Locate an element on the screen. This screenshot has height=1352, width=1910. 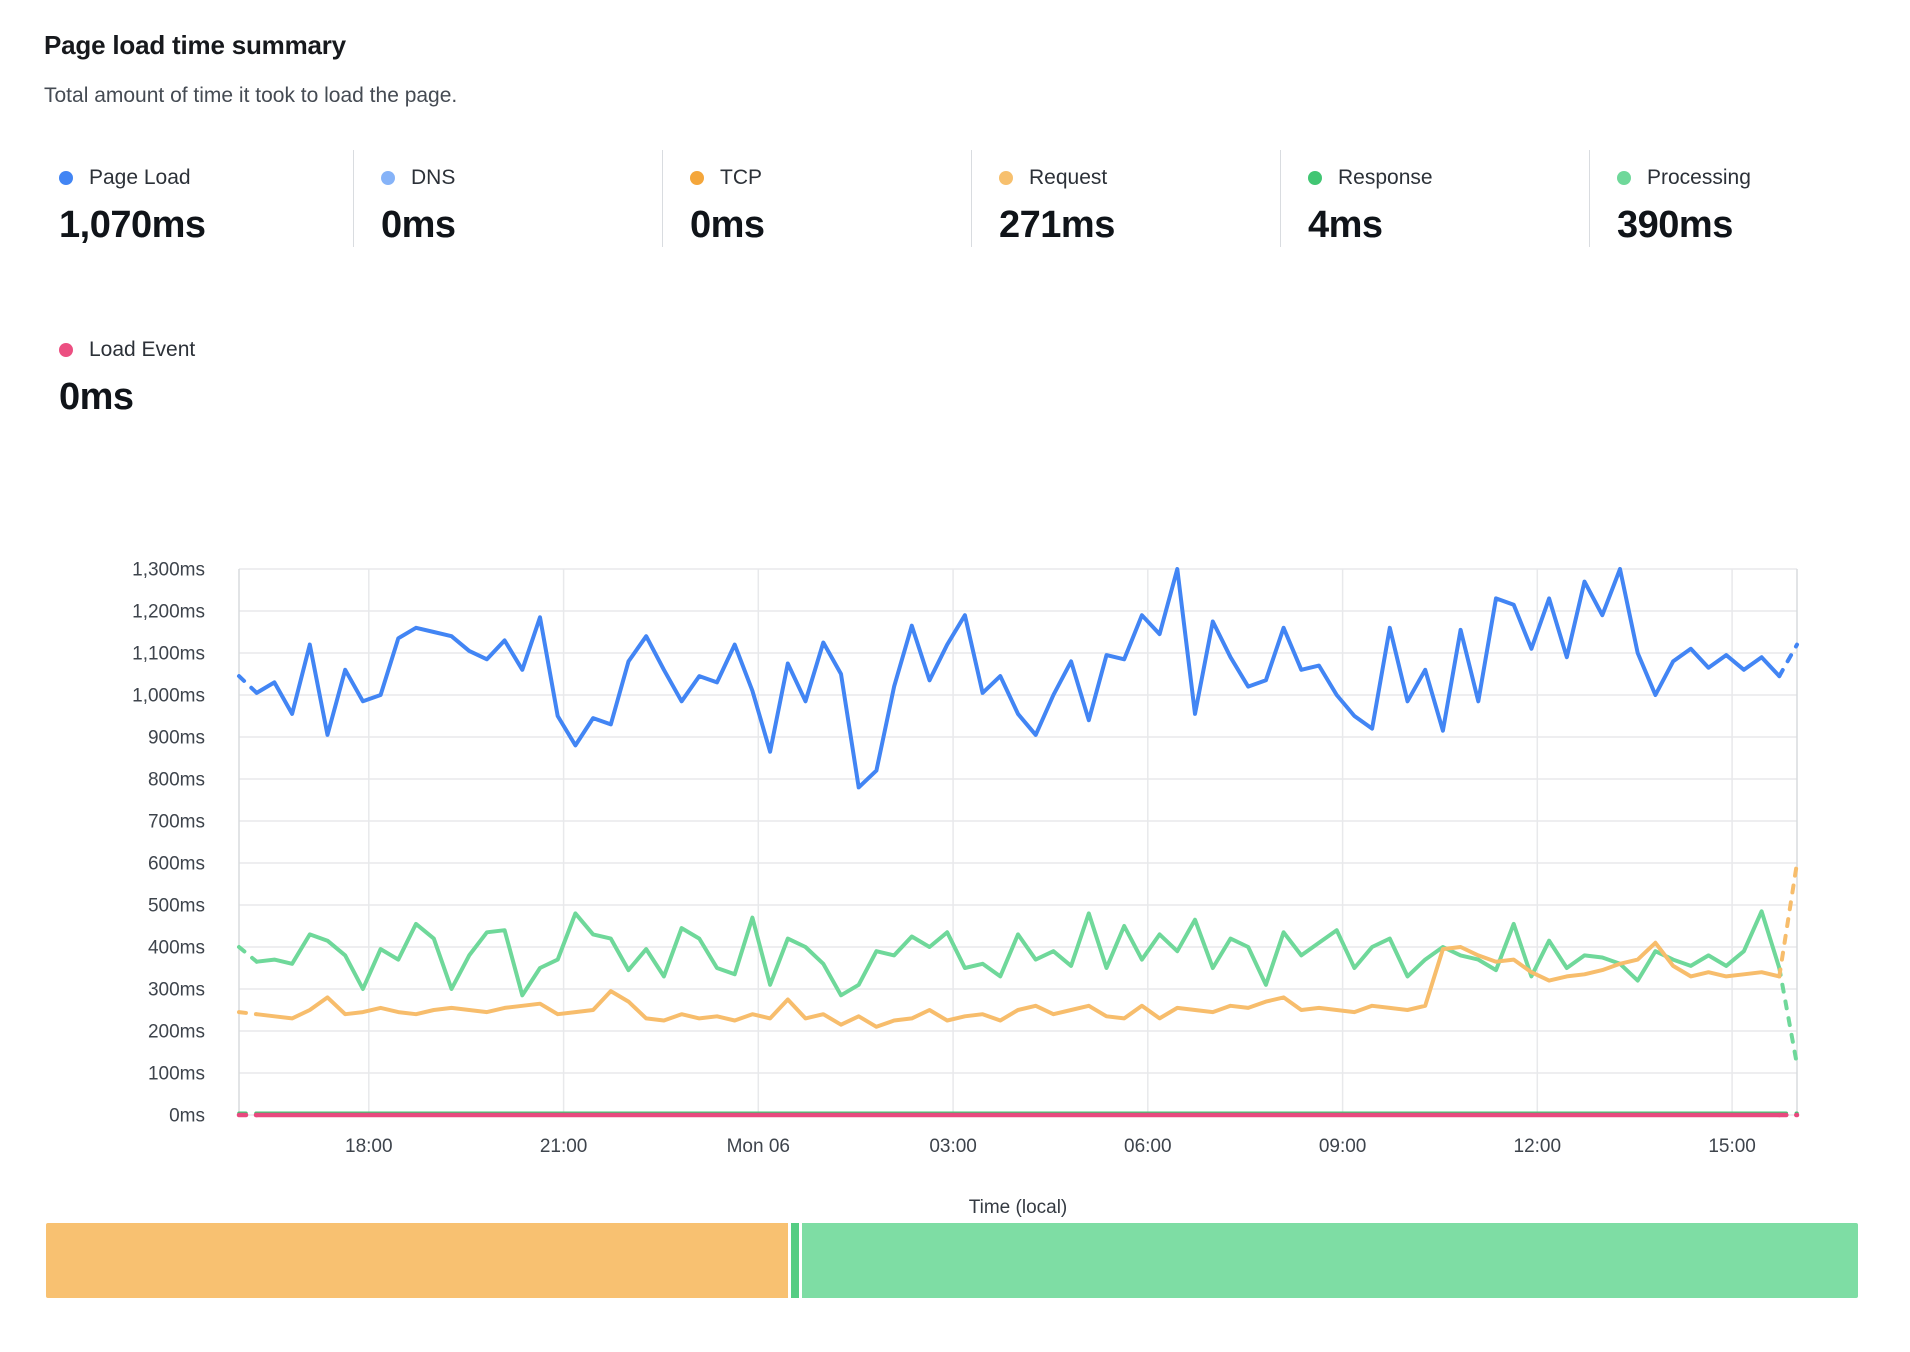
metric-label: Processing is located at coordinates (1699, 177).